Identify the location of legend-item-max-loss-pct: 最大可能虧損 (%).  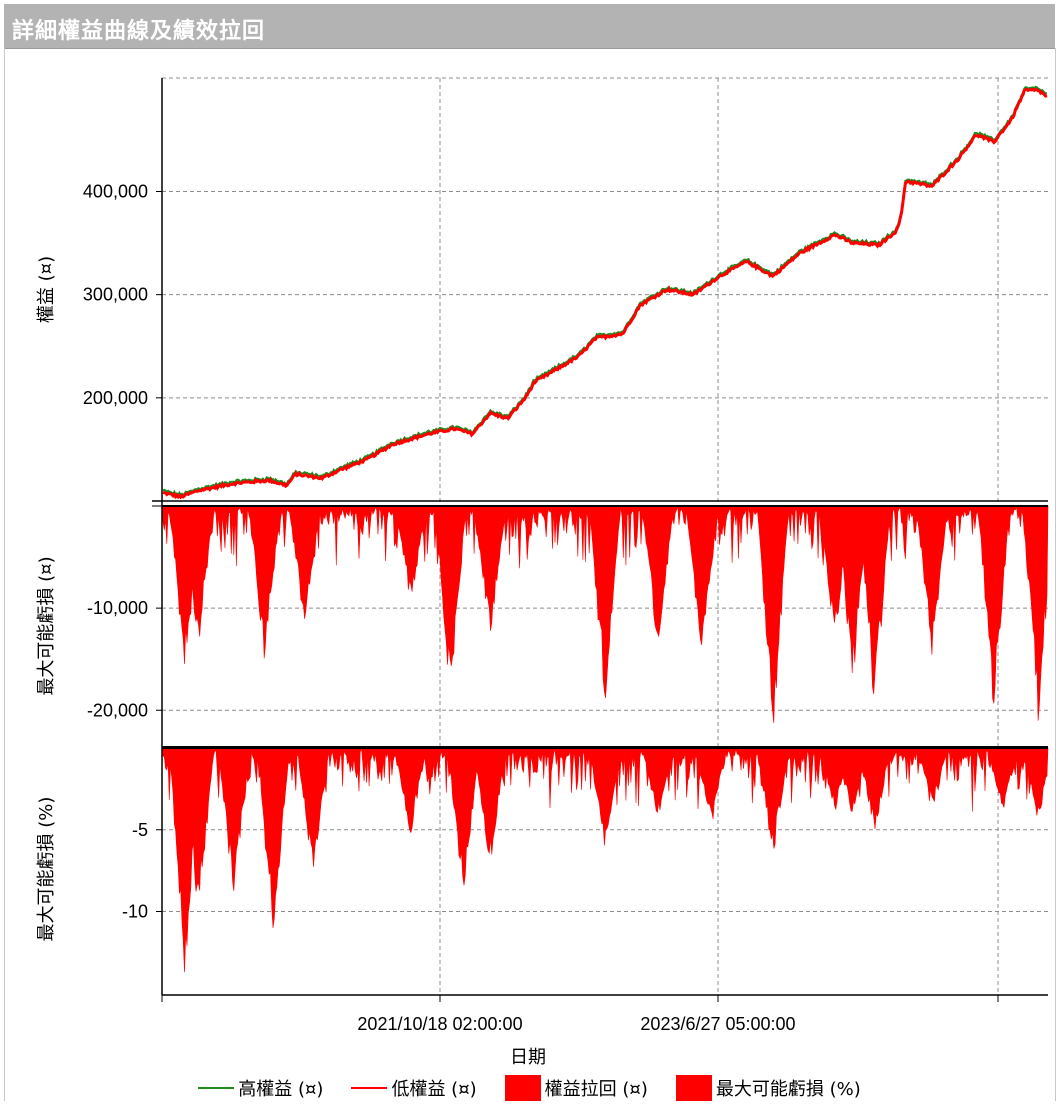
(768, 1088).